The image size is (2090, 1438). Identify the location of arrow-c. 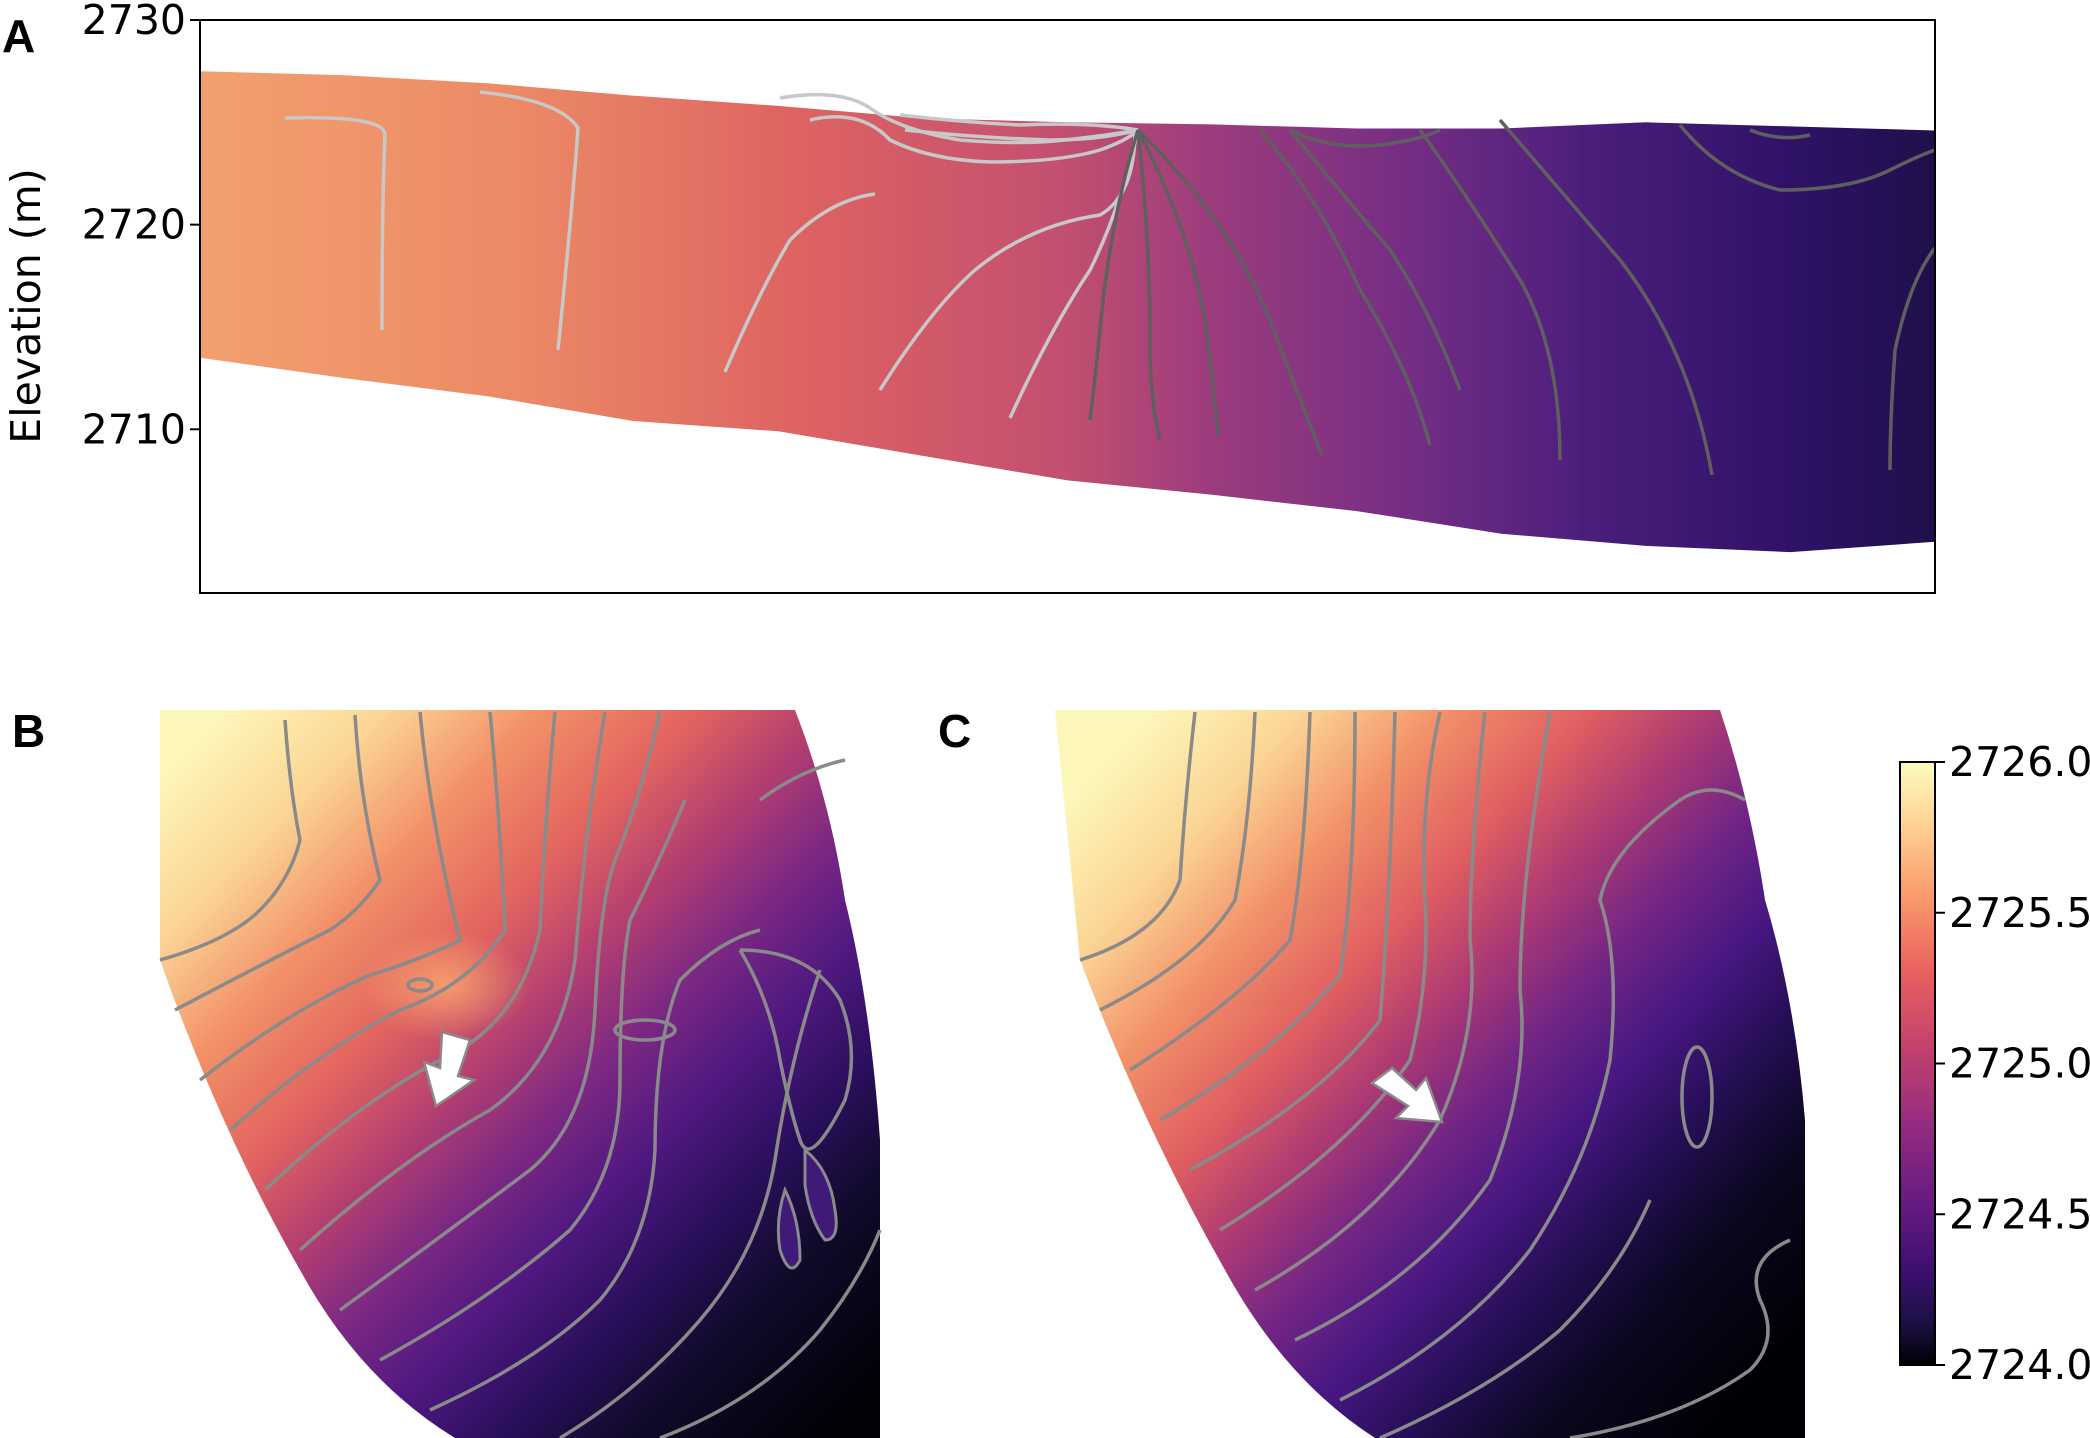
(1406, 1095).